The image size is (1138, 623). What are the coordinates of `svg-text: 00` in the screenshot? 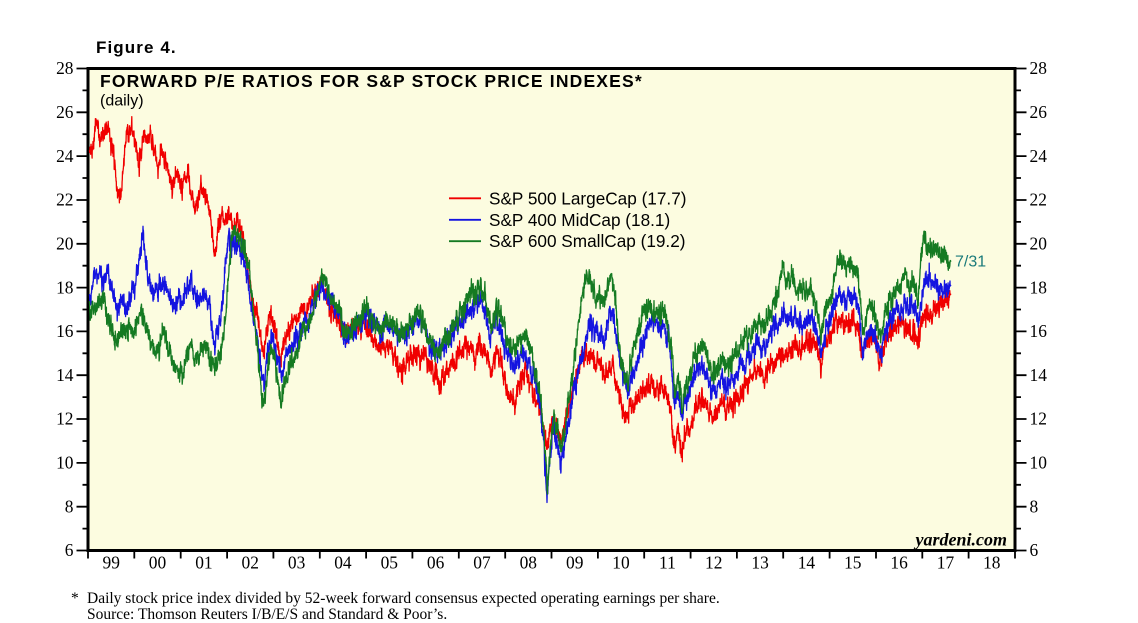 It's located at (158, 563).